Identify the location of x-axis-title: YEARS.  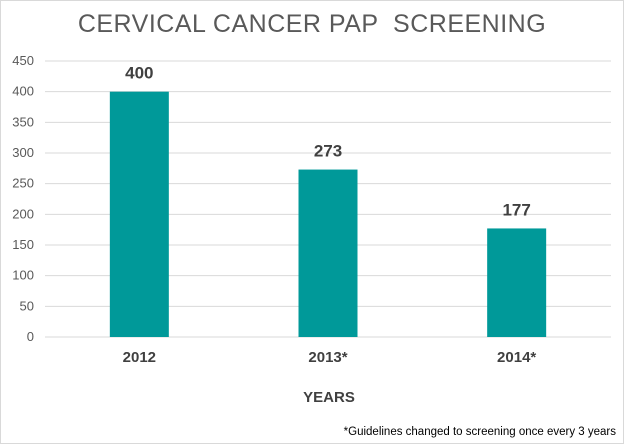
(329, 397).